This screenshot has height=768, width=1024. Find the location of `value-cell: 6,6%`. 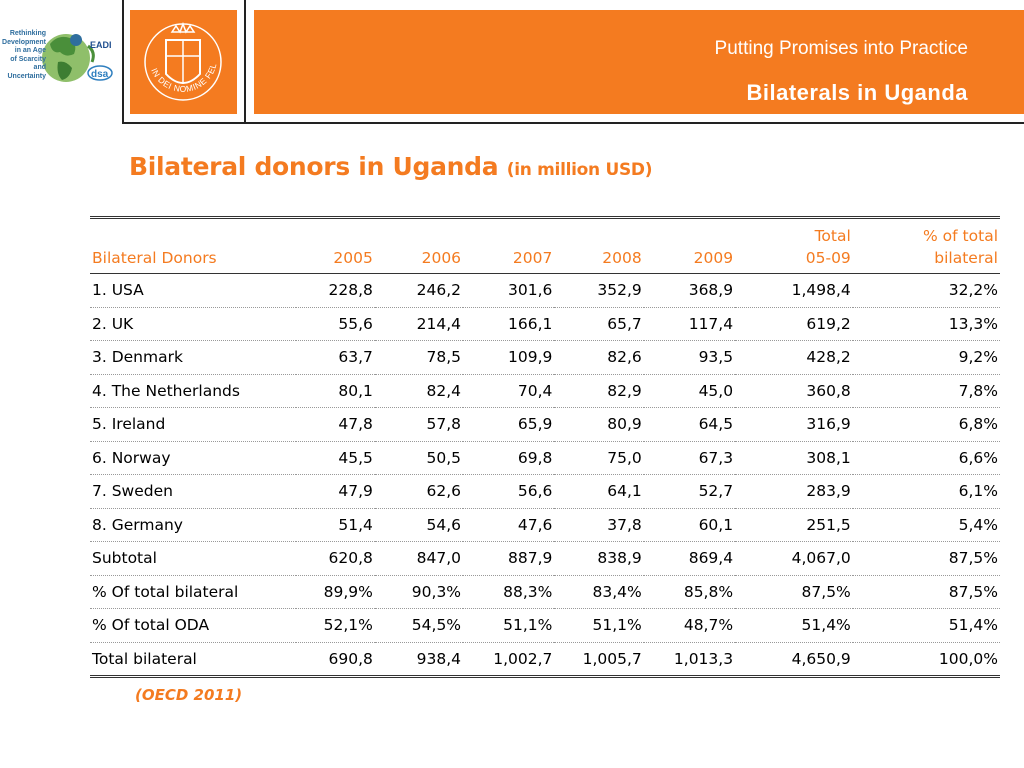

value-cell: 6,6% is located at coordinates (926, 458).